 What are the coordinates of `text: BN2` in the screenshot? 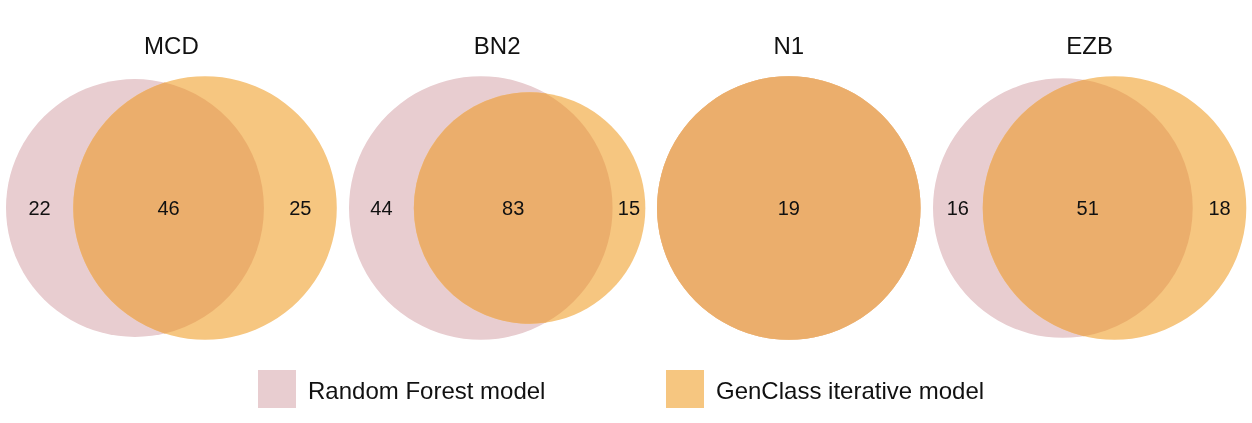 It's located at (497, 45).